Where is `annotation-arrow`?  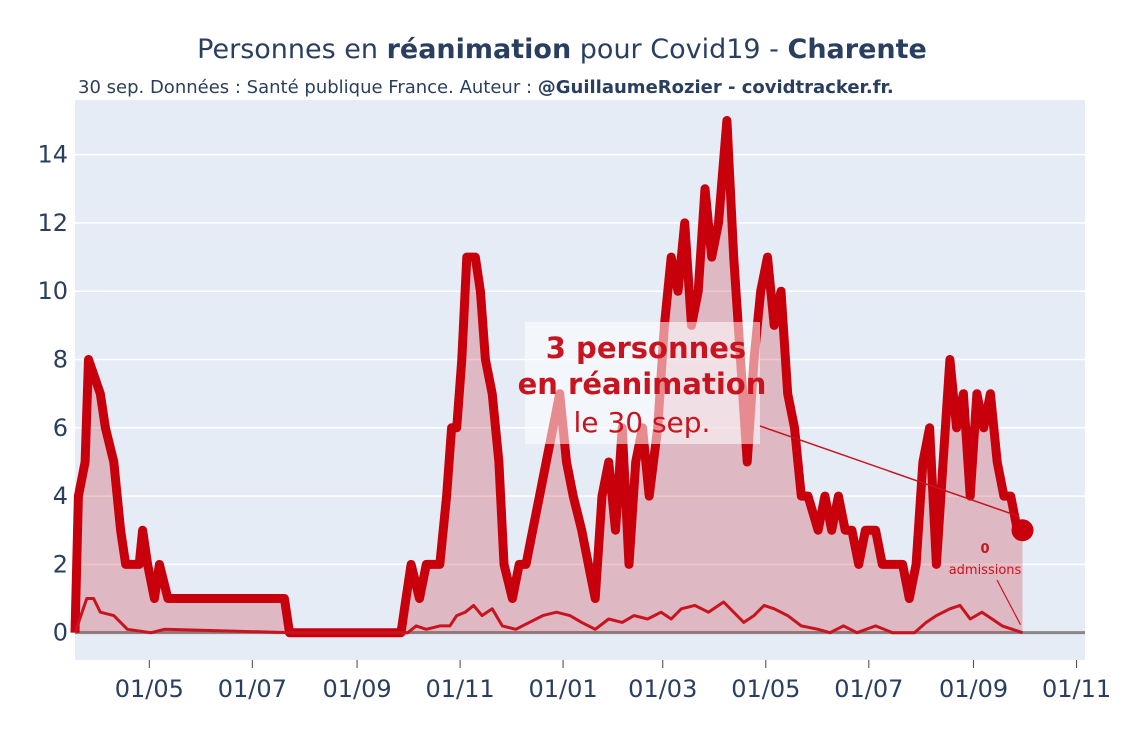
annotation-arrow is located at coordinates (889, 471).